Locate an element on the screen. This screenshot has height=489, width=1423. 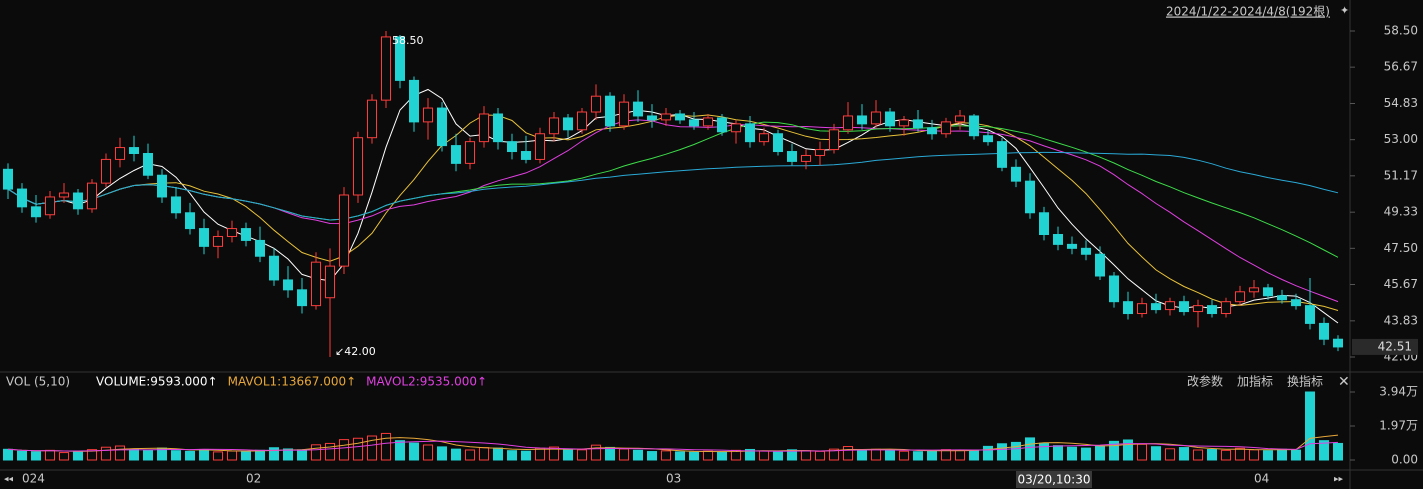
indicator-button: 换指标 is located at coordinates (1305, 381).